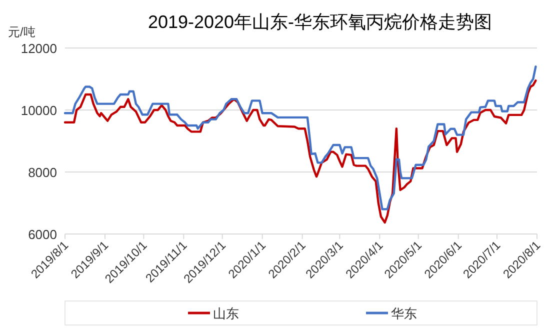 This screenshot has height=332, width=554. Describe the element at coordinates (22, 32) in the screenshot. I see `y-axis-title: 元/吨` at that location.